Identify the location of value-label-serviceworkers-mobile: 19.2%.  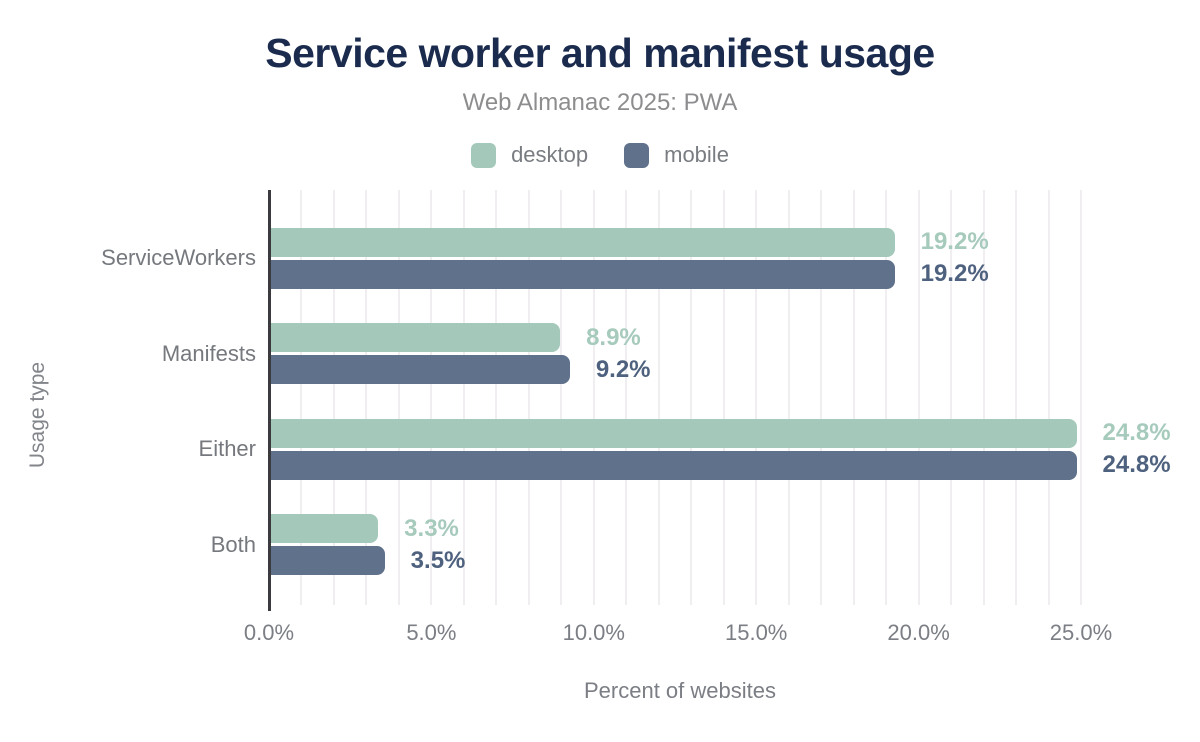
(954, 273).